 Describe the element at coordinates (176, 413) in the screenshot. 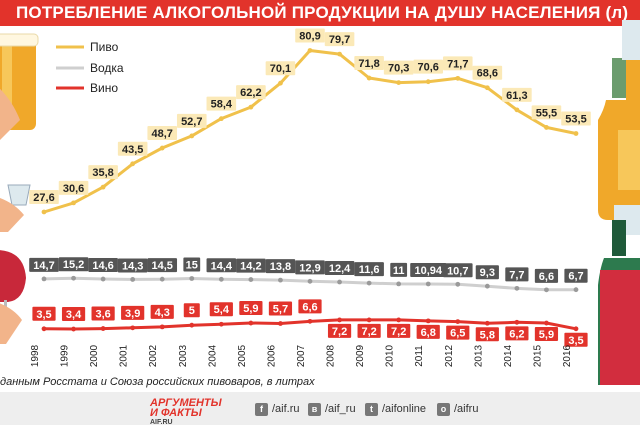

I see `logo-line2: И ФАКТЫ` at that location.